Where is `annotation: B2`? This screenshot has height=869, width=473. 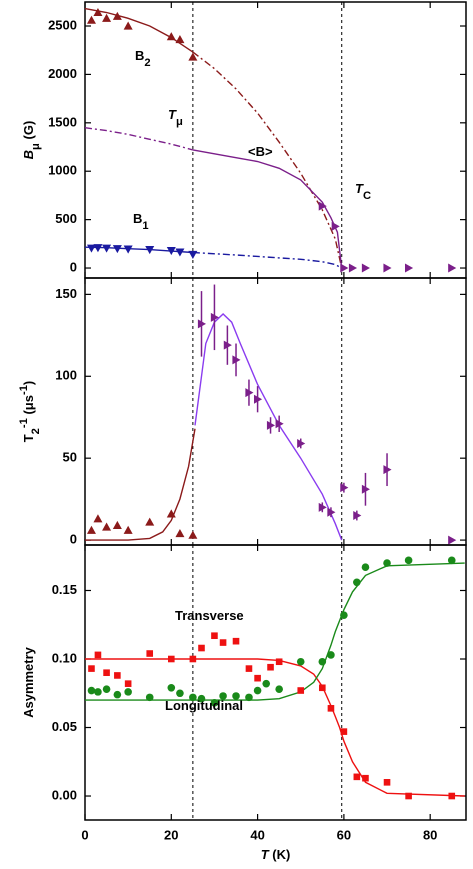 annotation: B2 is located at coordinates (143, 58).